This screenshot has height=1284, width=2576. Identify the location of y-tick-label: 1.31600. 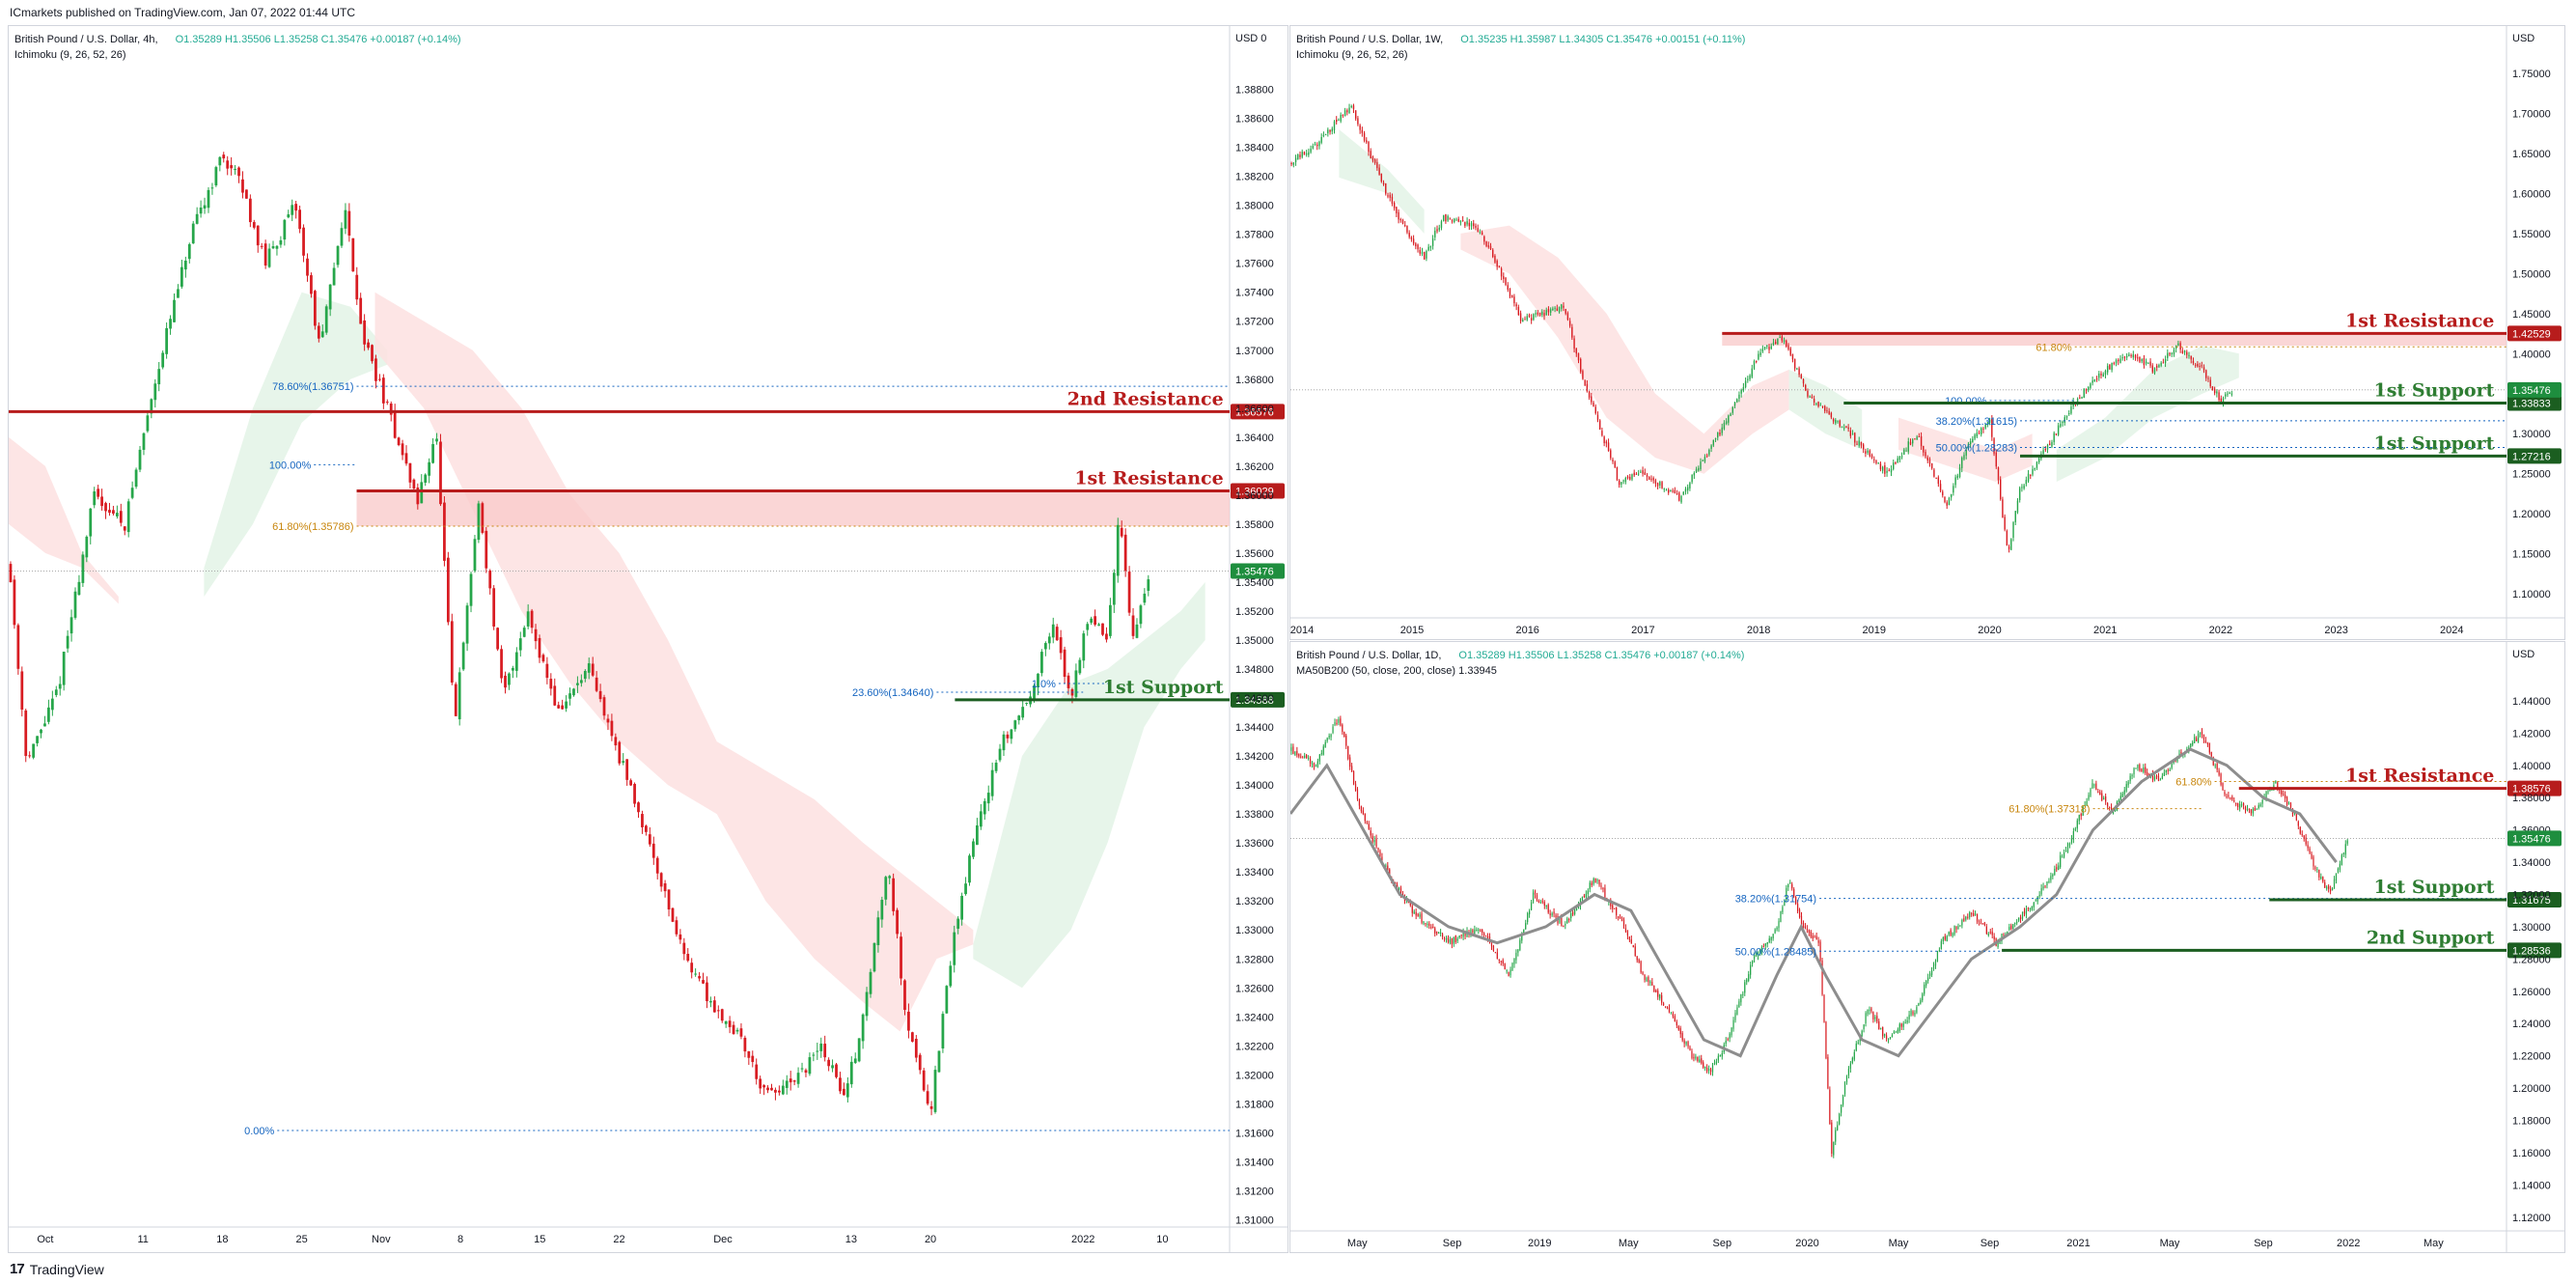
(1254, 1133).